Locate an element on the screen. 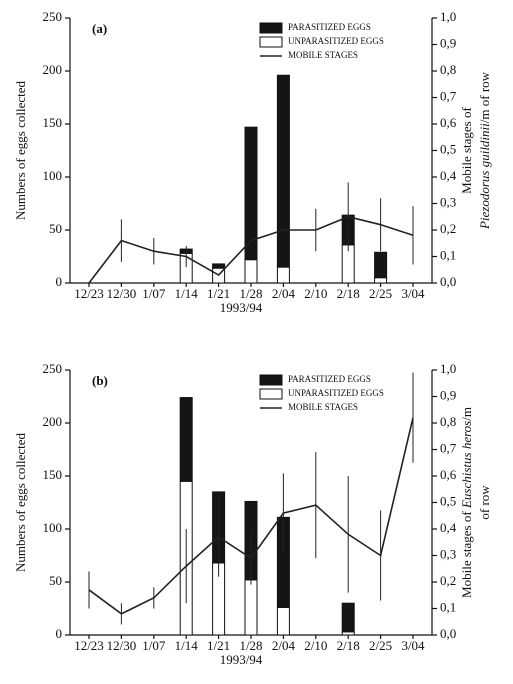  y2-label-part: of row is located at coordinates (484, 502).